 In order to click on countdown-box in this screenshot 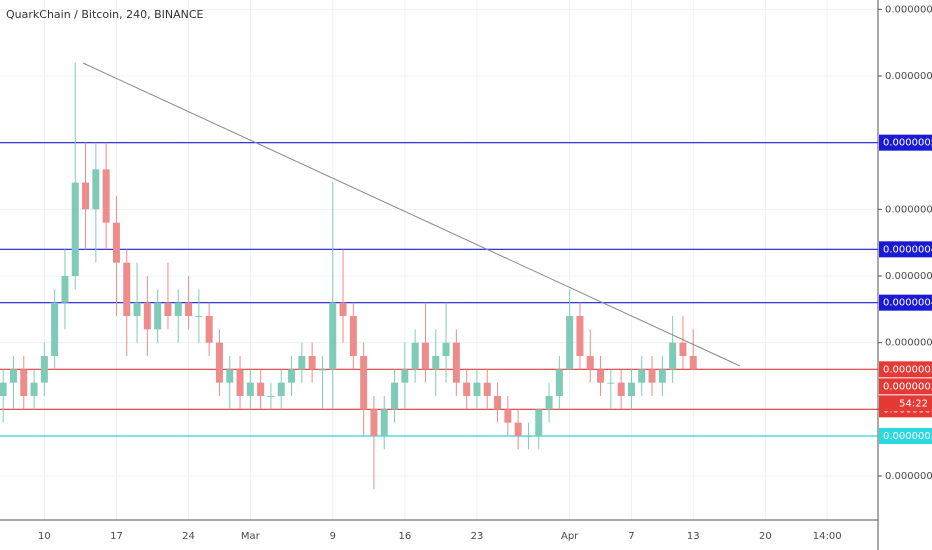, I will do `click(905, 403)`.